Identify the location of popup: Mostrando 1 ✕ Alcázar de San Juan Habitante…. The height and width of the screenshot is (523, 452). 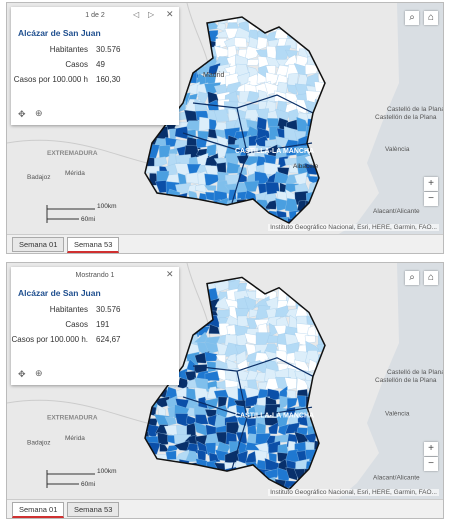
(95, 326).